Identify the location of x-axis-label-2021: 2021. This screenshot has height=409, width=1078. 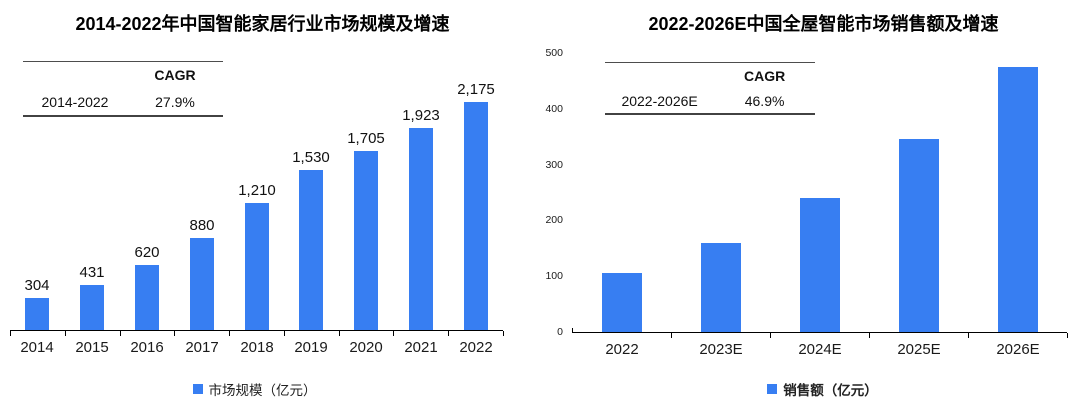
(421, 347).